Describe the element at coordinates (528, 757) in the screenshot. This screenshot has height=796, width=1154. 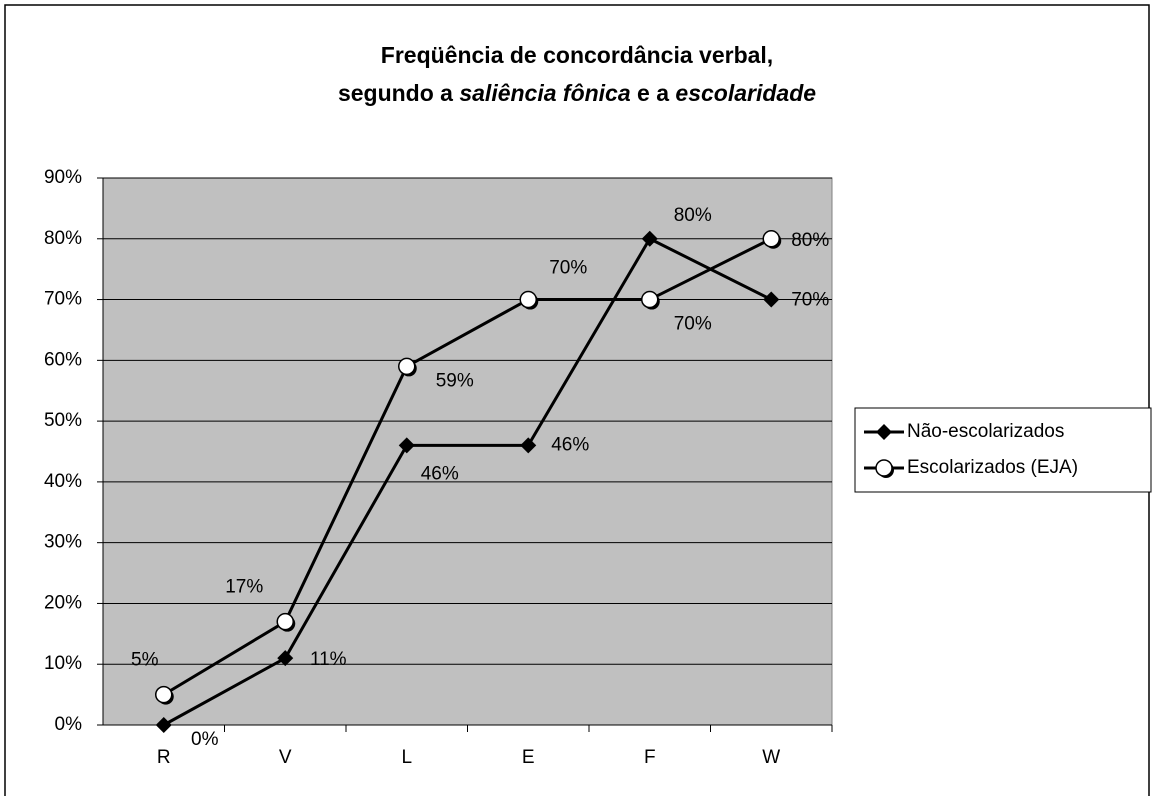
I see `x-tick-label: E` at that location.